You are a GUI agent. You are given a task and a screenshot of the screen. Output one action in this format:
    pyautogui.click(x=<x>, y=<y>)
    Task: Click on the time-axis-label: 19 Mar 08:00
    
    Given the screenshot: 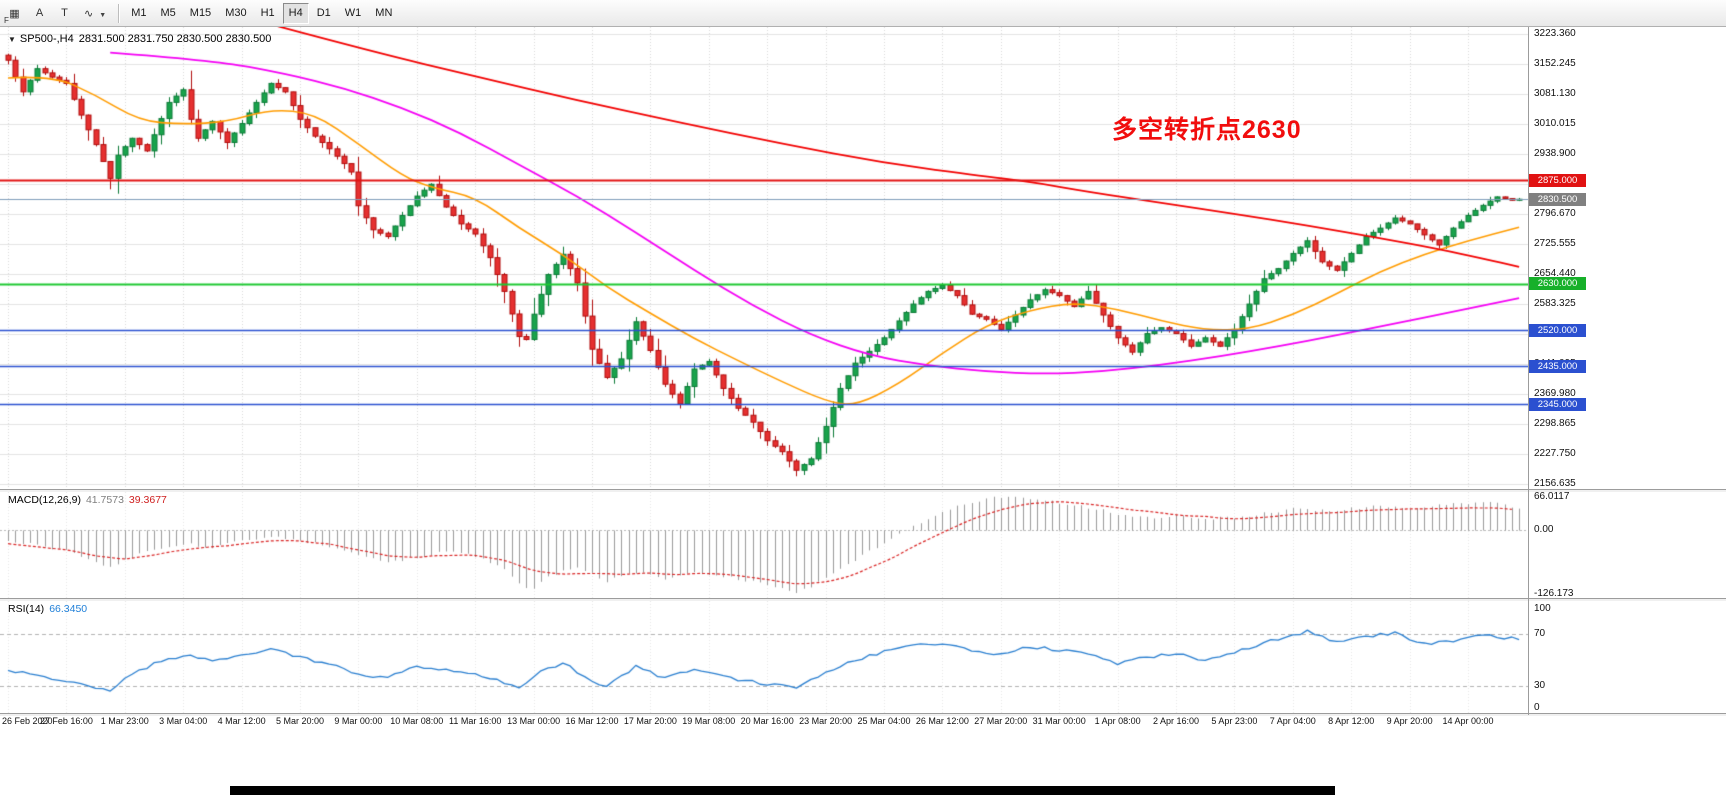 What is the action you would take?
    pyautogui.click(x=709, y=721)
    